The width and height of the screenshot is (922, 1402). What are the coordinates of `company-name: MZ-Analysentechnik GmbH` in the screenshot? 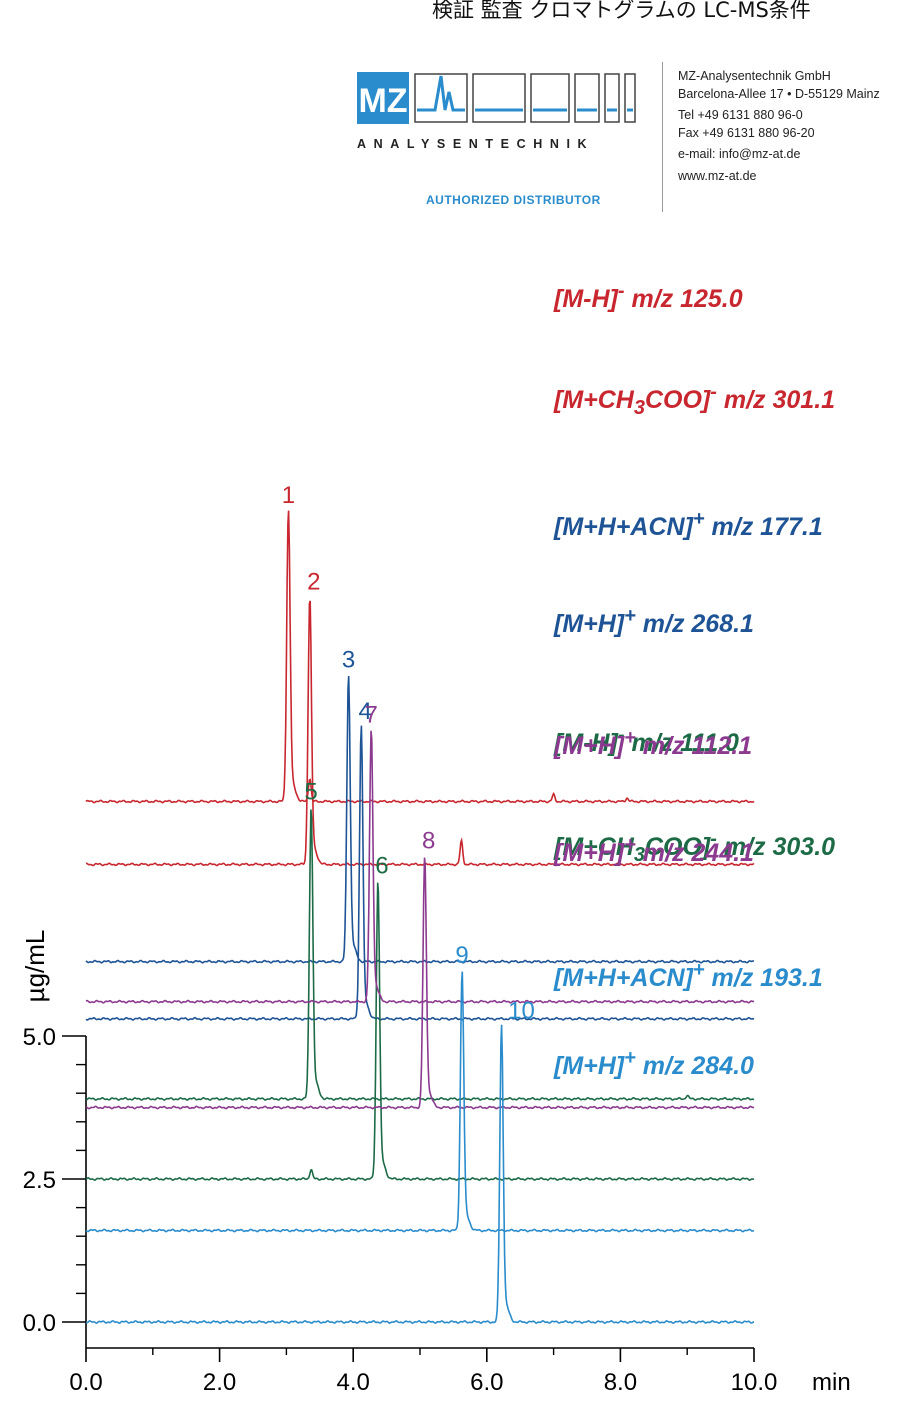 It's located at (754, 76).